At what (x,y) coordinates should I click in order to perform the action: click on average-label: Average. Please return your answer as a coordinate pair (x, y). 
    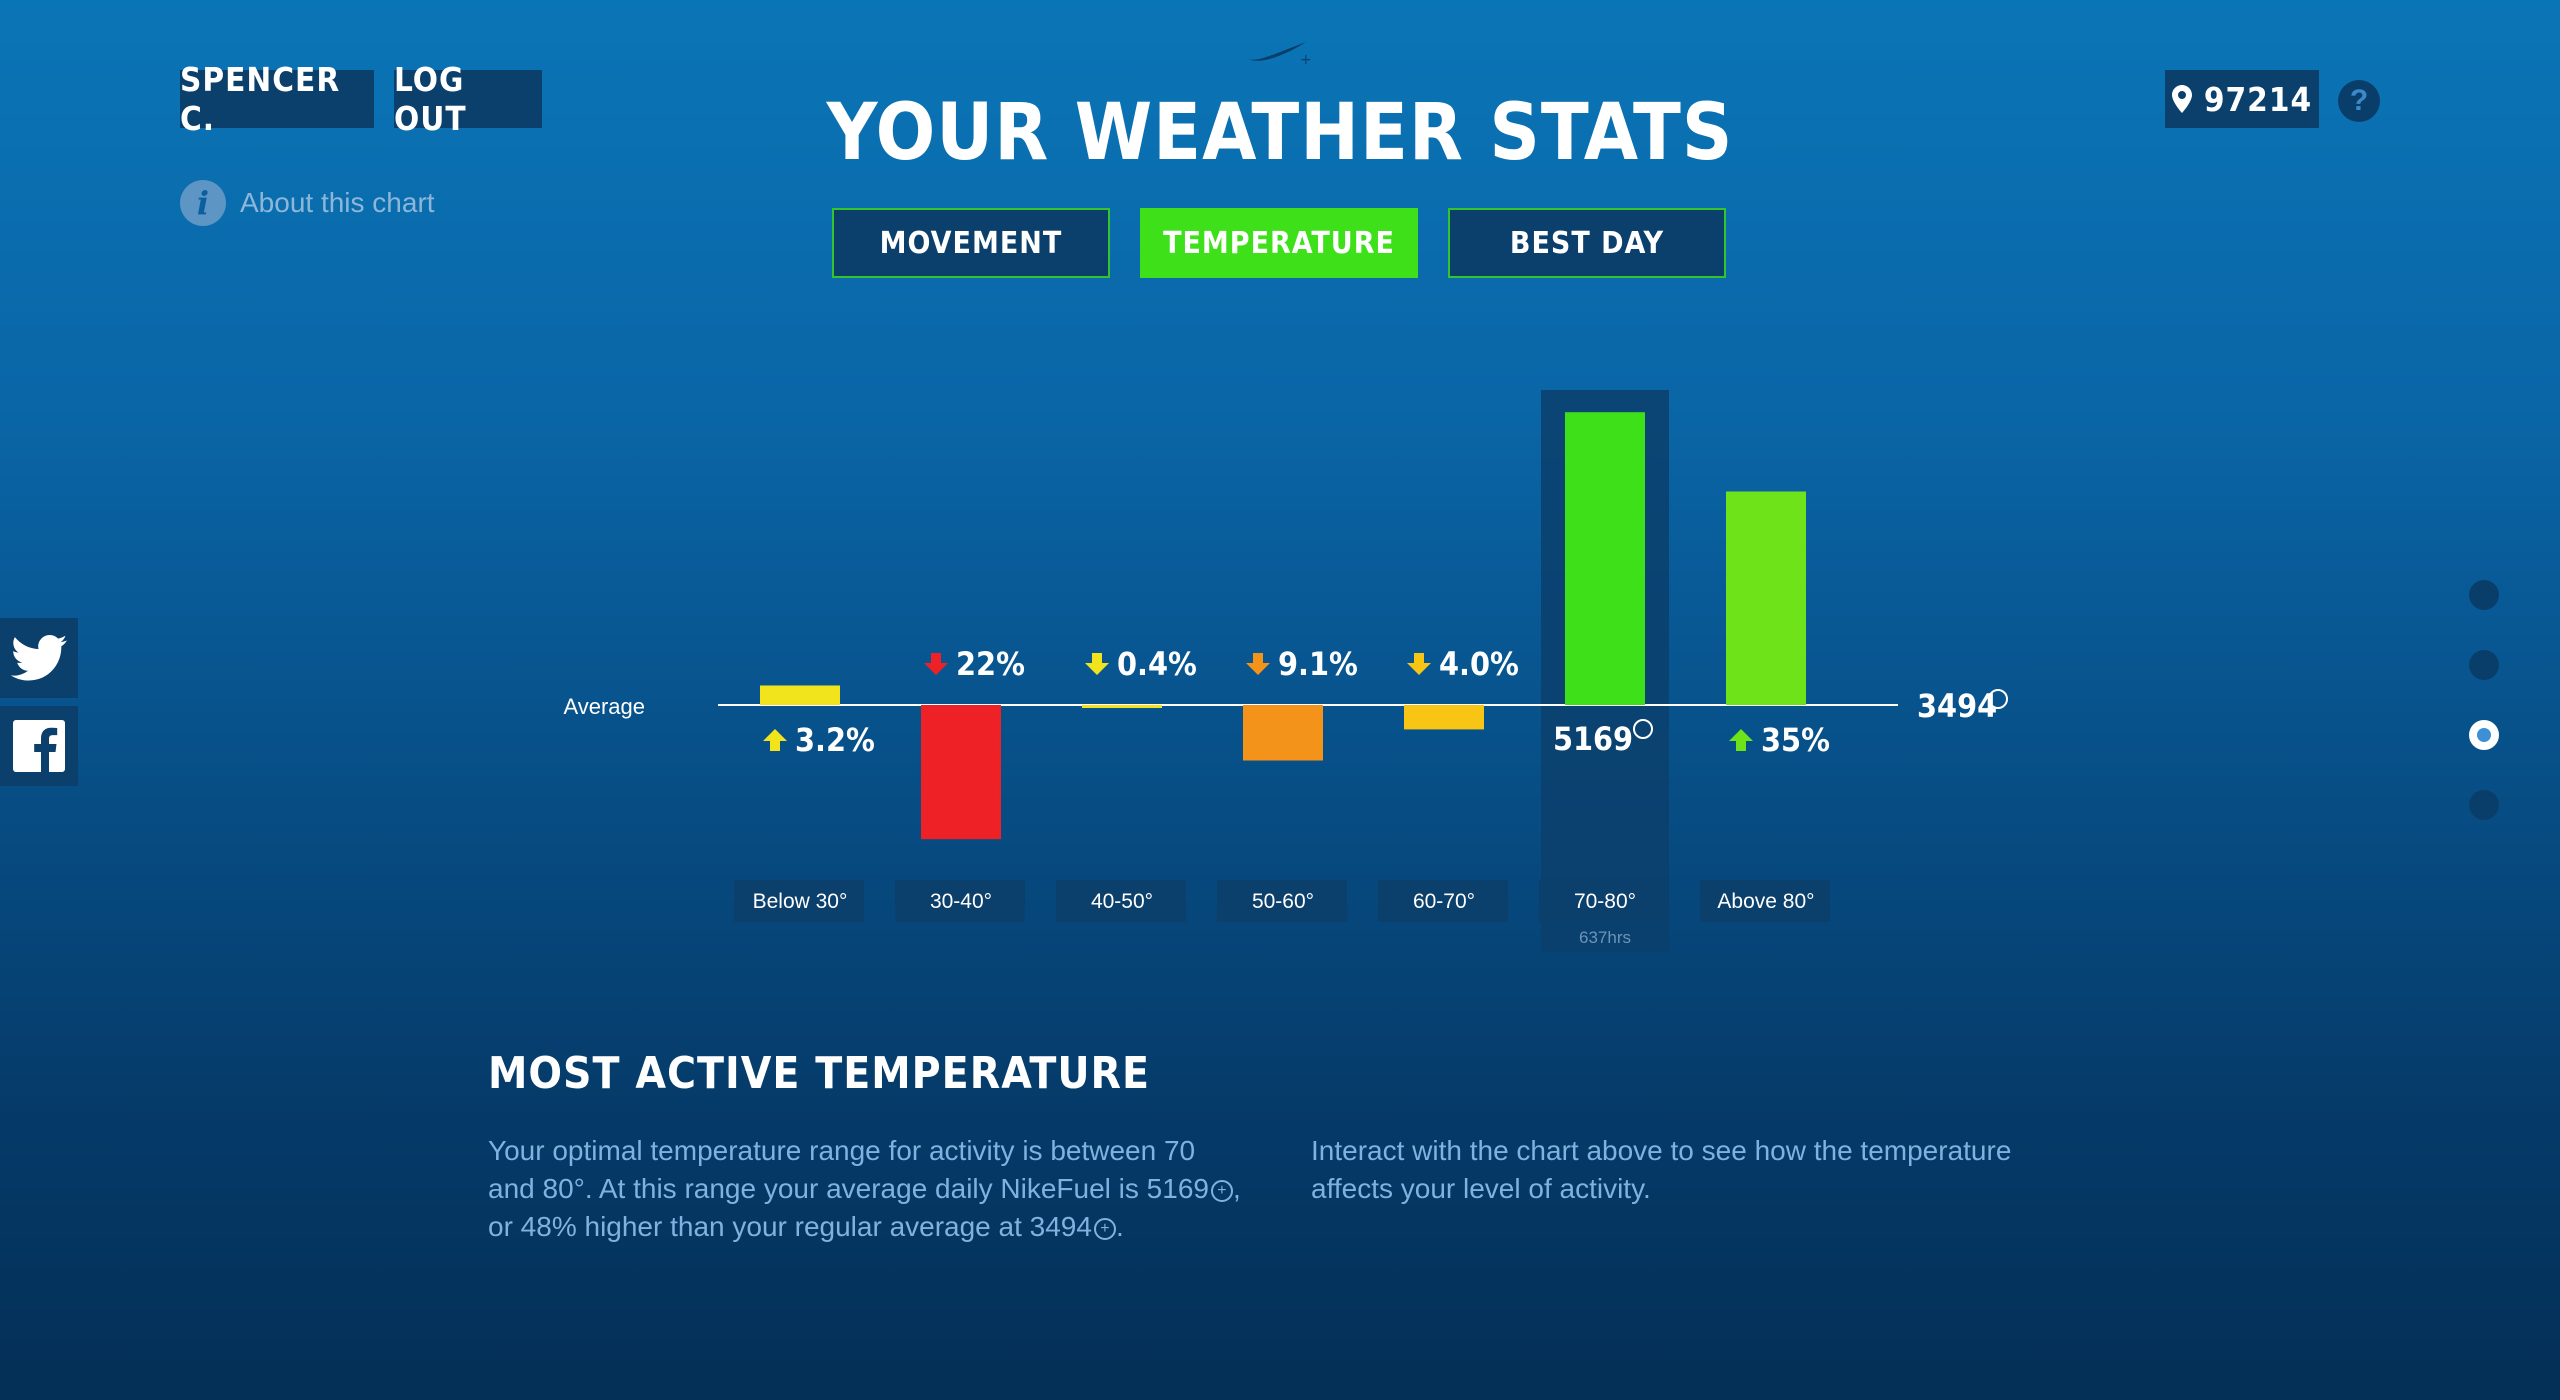
    Looking at the image, I should click on (604, 706).